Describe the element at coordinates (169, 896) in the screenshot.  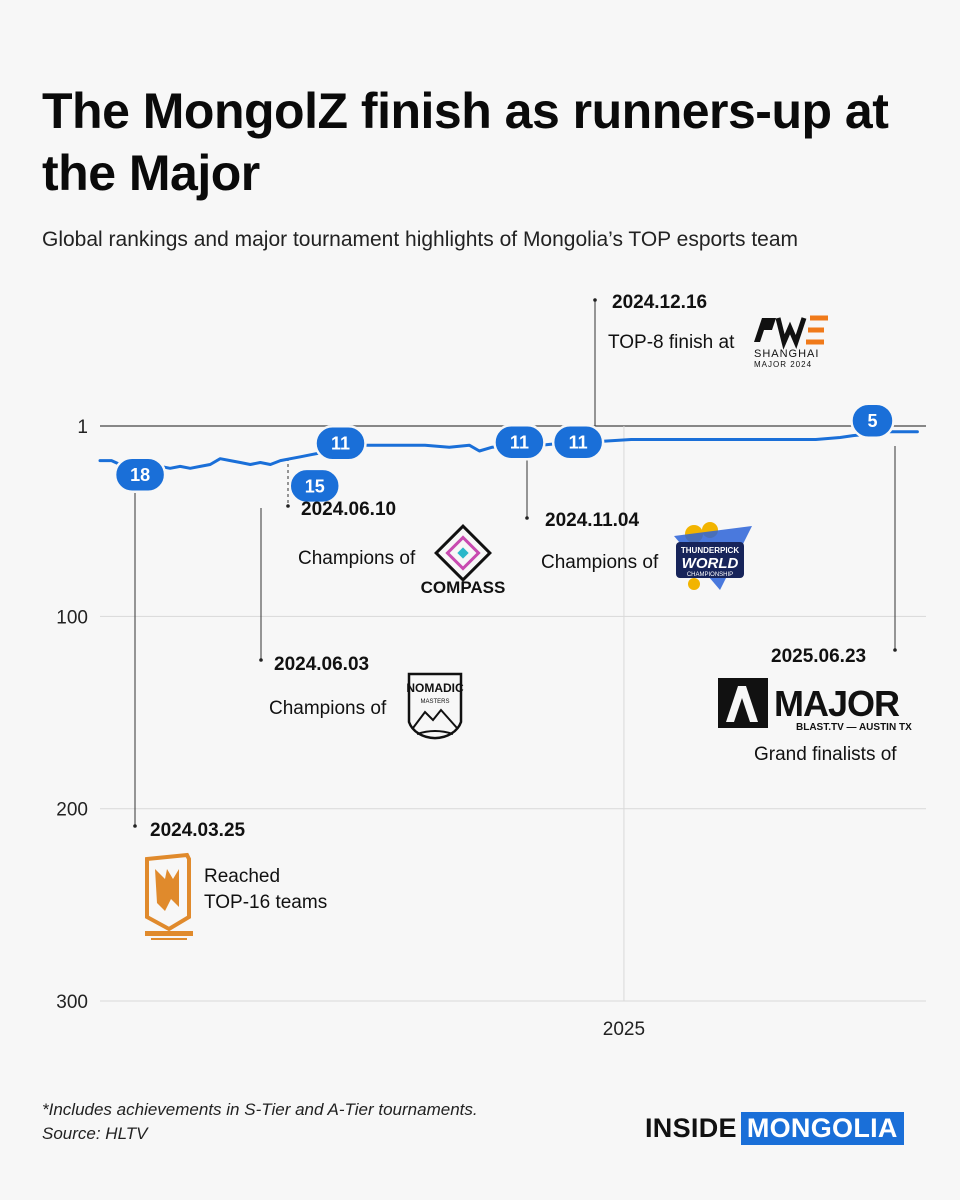
I see `major-copenhagen-logo` at that location.